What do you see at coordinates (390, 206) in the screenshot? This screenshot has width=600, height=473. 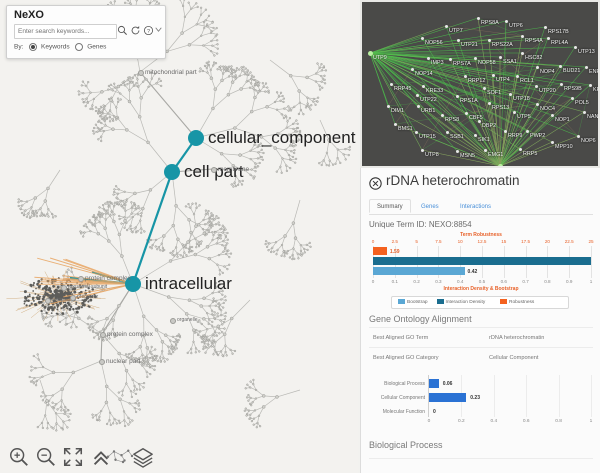 I see `tab-summary: Summary` at bounding box center [390, 206].